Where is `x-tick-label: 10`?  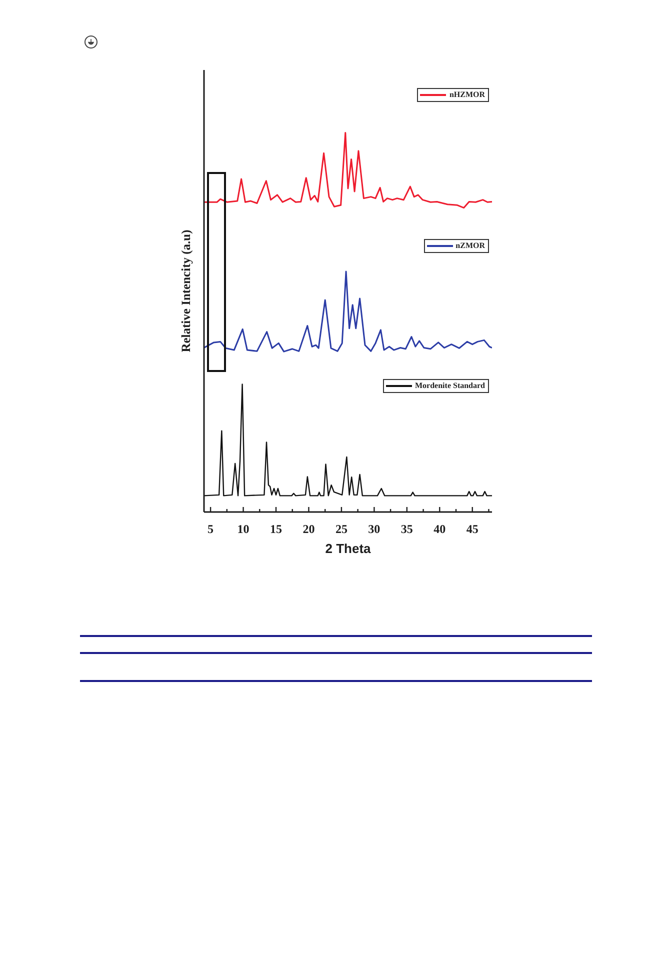
x-tick-label: 10 is located at coordinates (243, 529).